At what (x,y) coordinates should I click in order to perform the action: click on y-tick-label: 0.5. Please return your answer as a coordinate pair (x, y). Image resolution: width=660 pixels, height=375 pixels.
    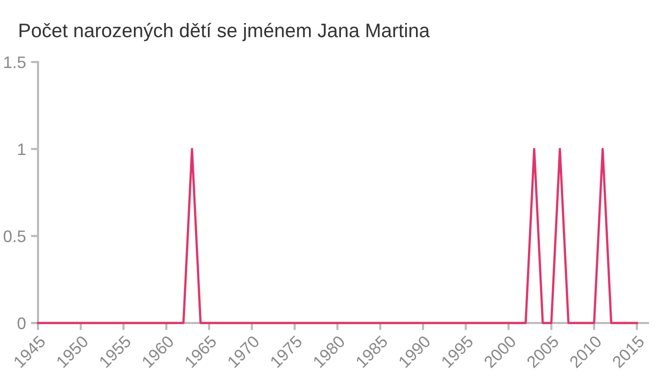
    Looking at the image, I should click on (15, 236).